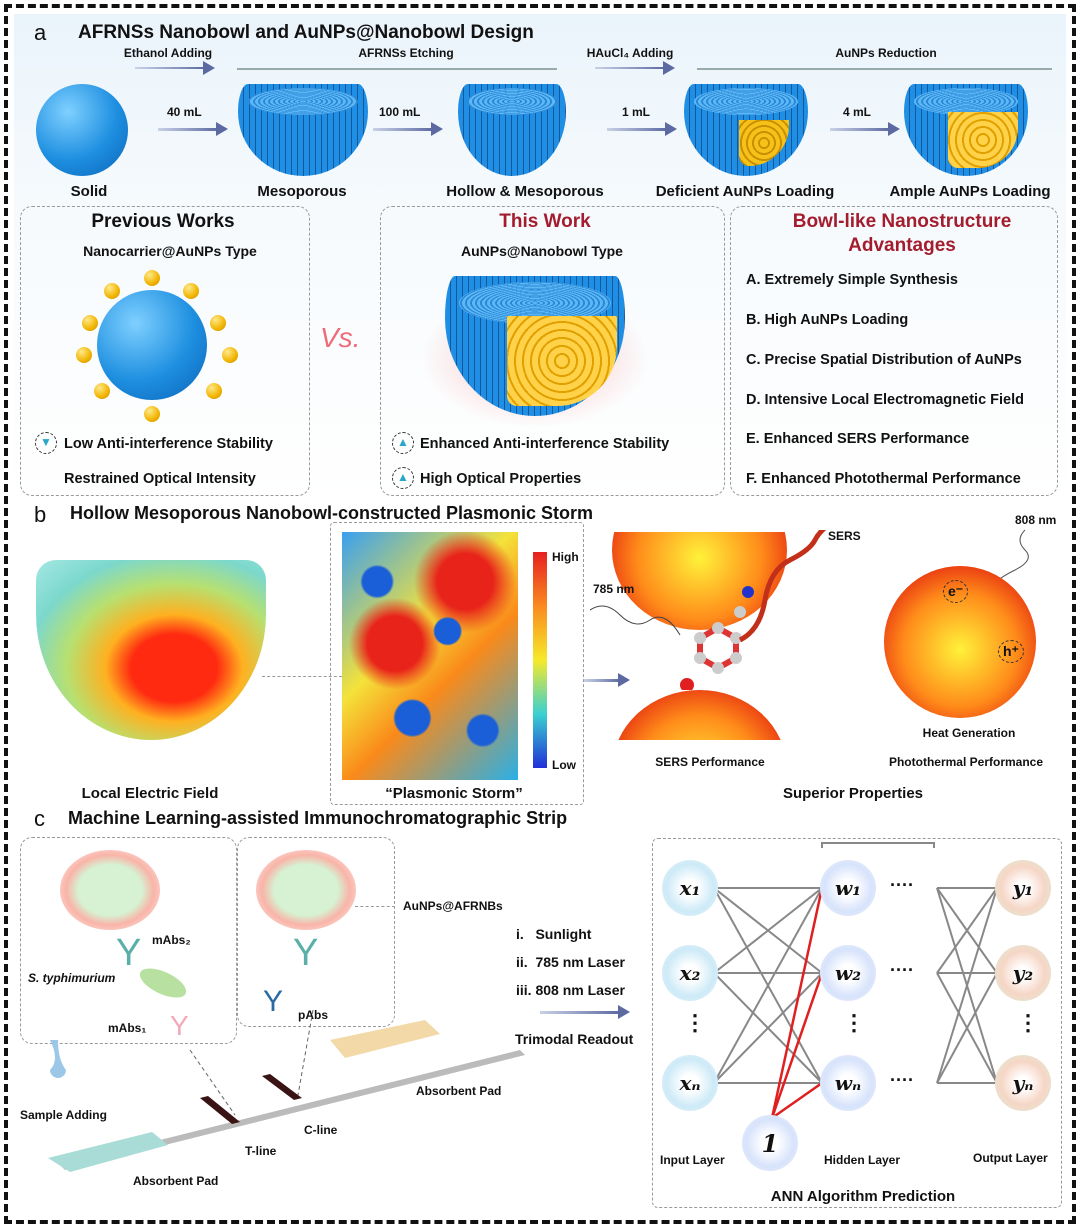 Image resolution: width=1080 pixels, height=1228 pixels. I want to click on this-work-note: High Optical Properties, so click(501, 479).